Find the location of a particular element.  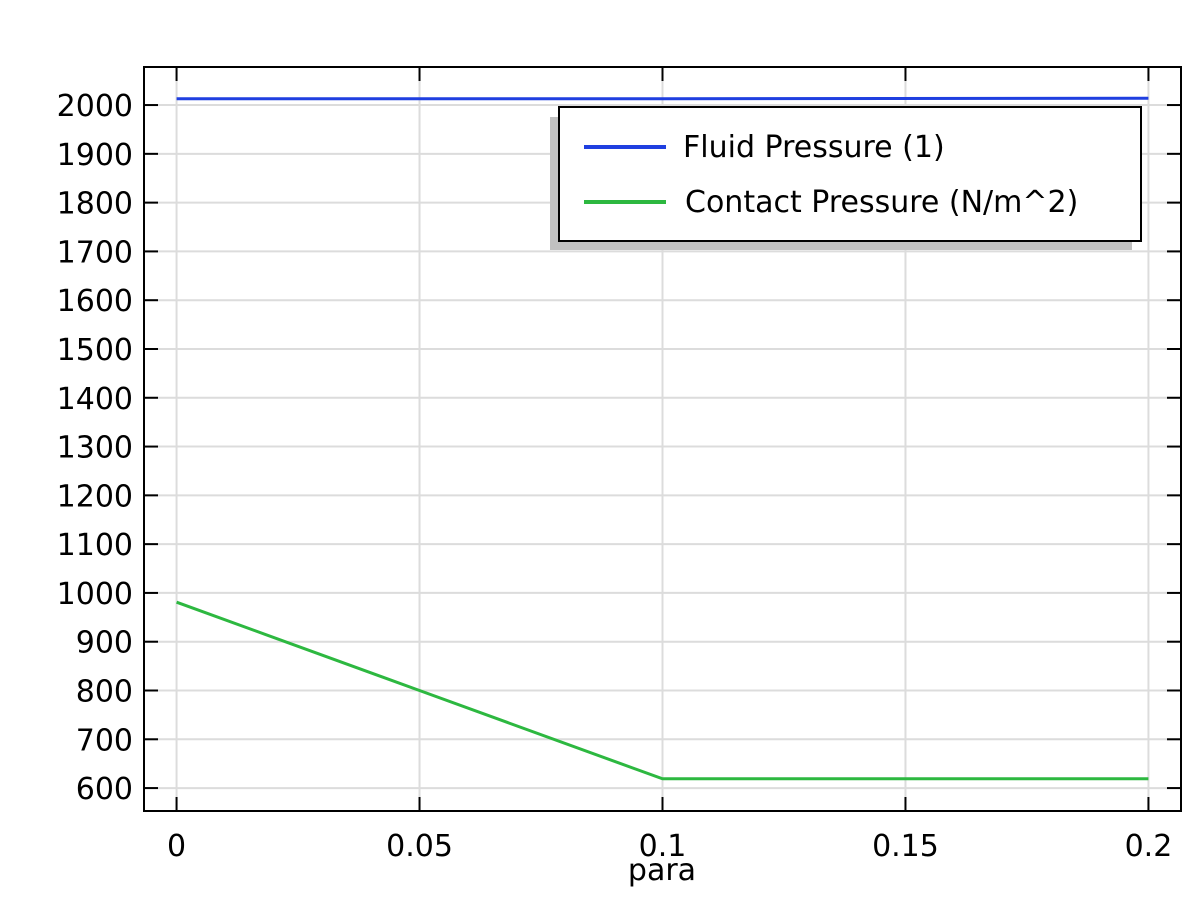

x-tick-labels: 0 0.05 0.1 0.15 0.2 is located at coordinates (669, 846).